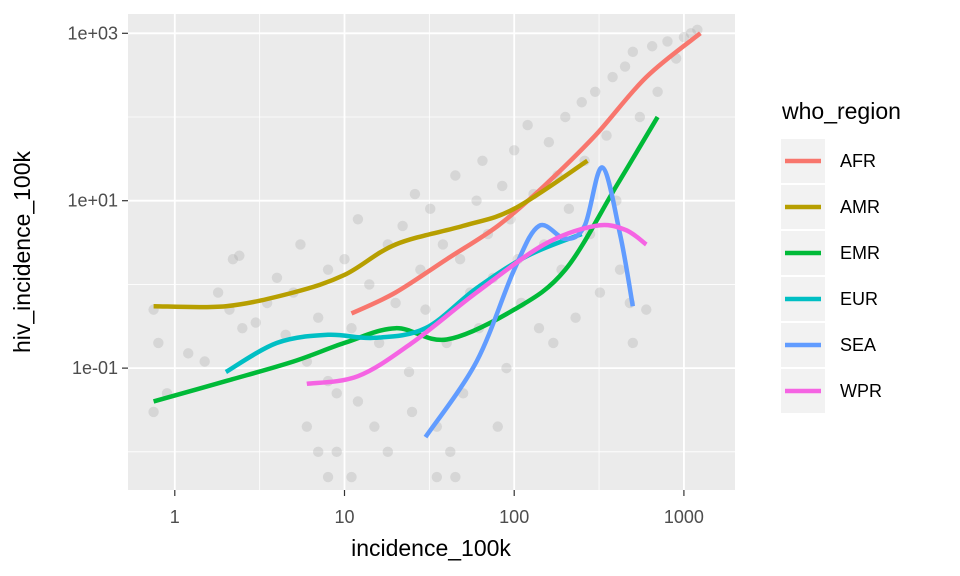 The width and height of the screenshot is (960, 576). Describe the element at coordinates (175, 517) in the screenshot. I see `x-tick-label: 1` at that location.